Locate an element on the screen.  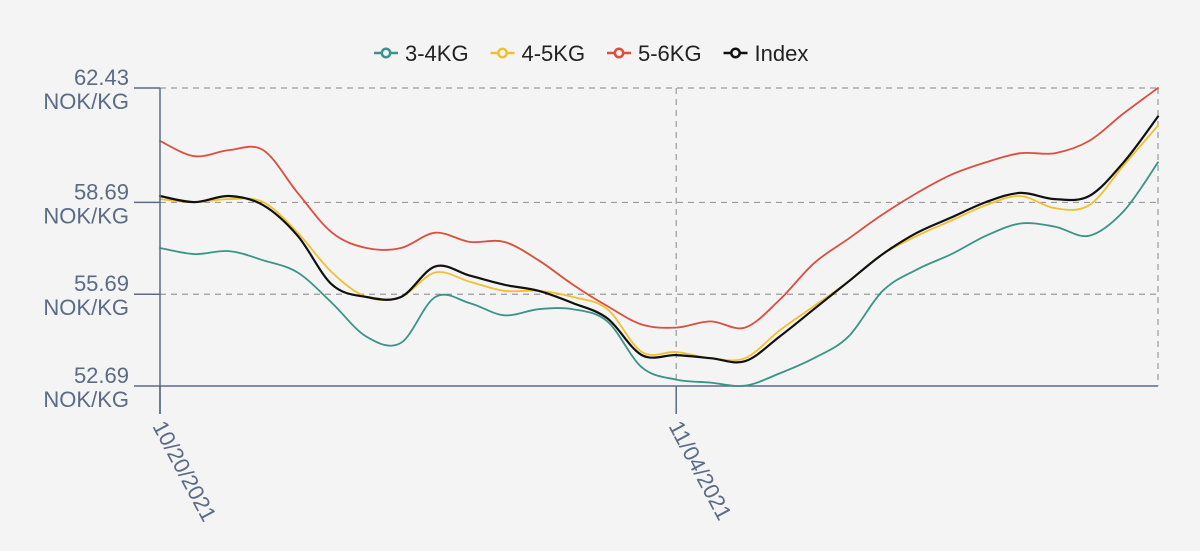
x-tick-label: 11/04/2021 is located at coordinates (700, 471).